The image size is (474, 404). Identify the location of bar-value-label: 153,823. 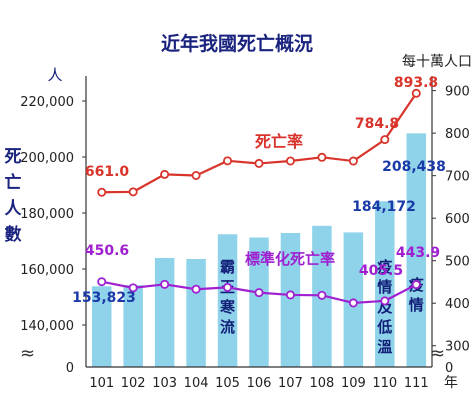
(104, 298).